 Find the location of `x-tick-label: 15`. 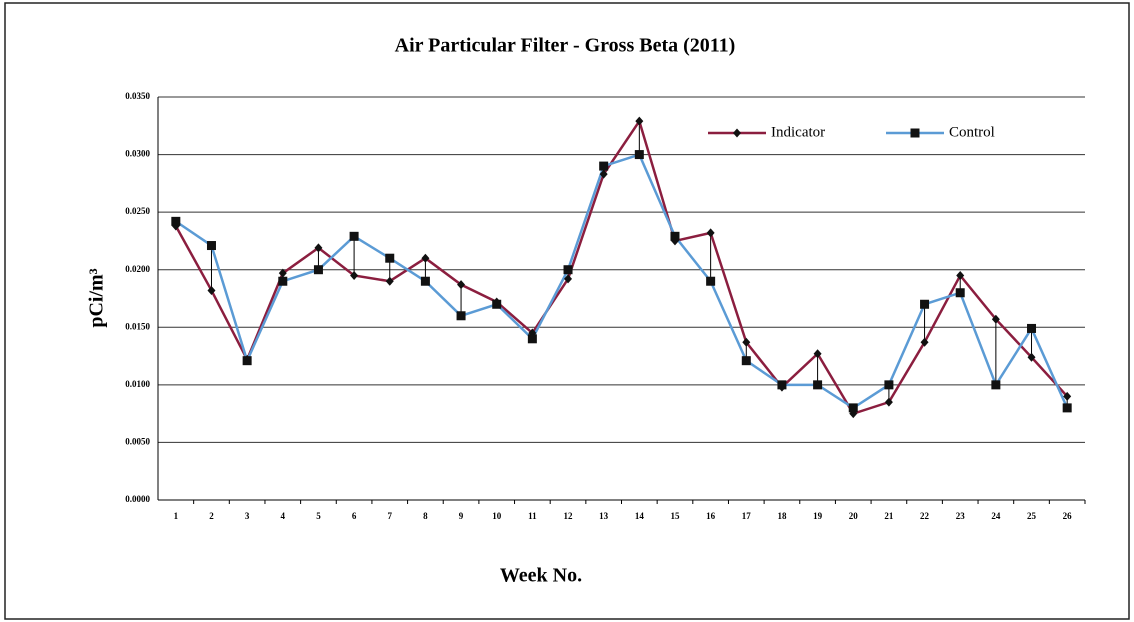

x-tick-label: 15 is located at coordinates (675, 516).